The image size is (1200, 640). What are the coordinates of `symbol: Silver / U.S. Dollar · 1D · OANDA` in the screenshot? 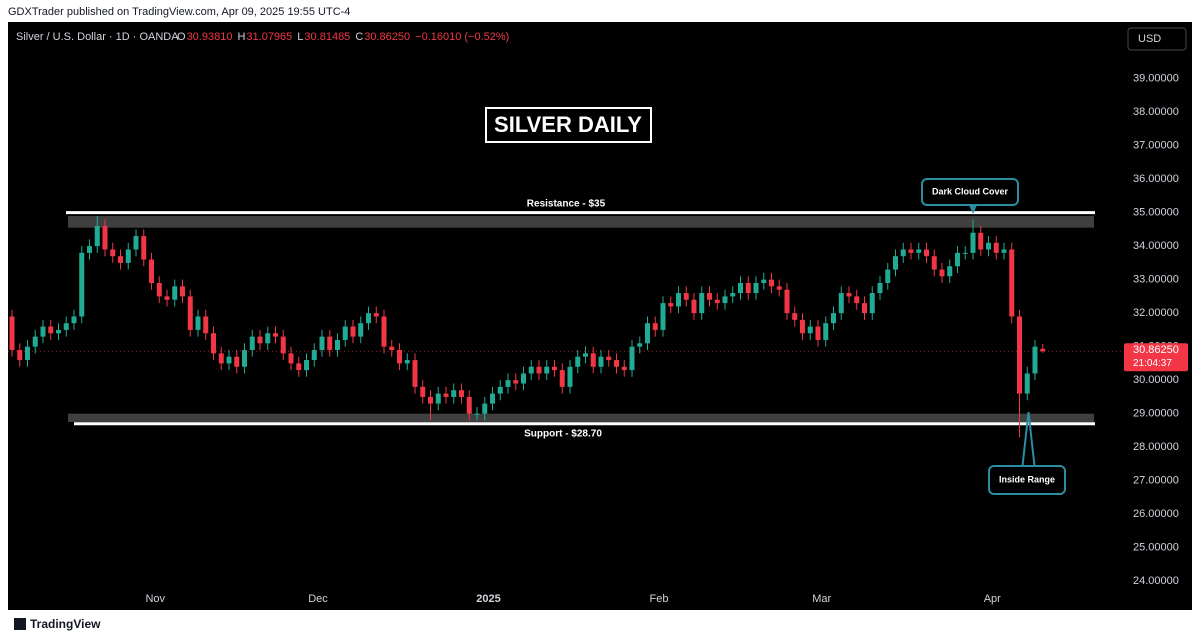 It's located at (97, 37).